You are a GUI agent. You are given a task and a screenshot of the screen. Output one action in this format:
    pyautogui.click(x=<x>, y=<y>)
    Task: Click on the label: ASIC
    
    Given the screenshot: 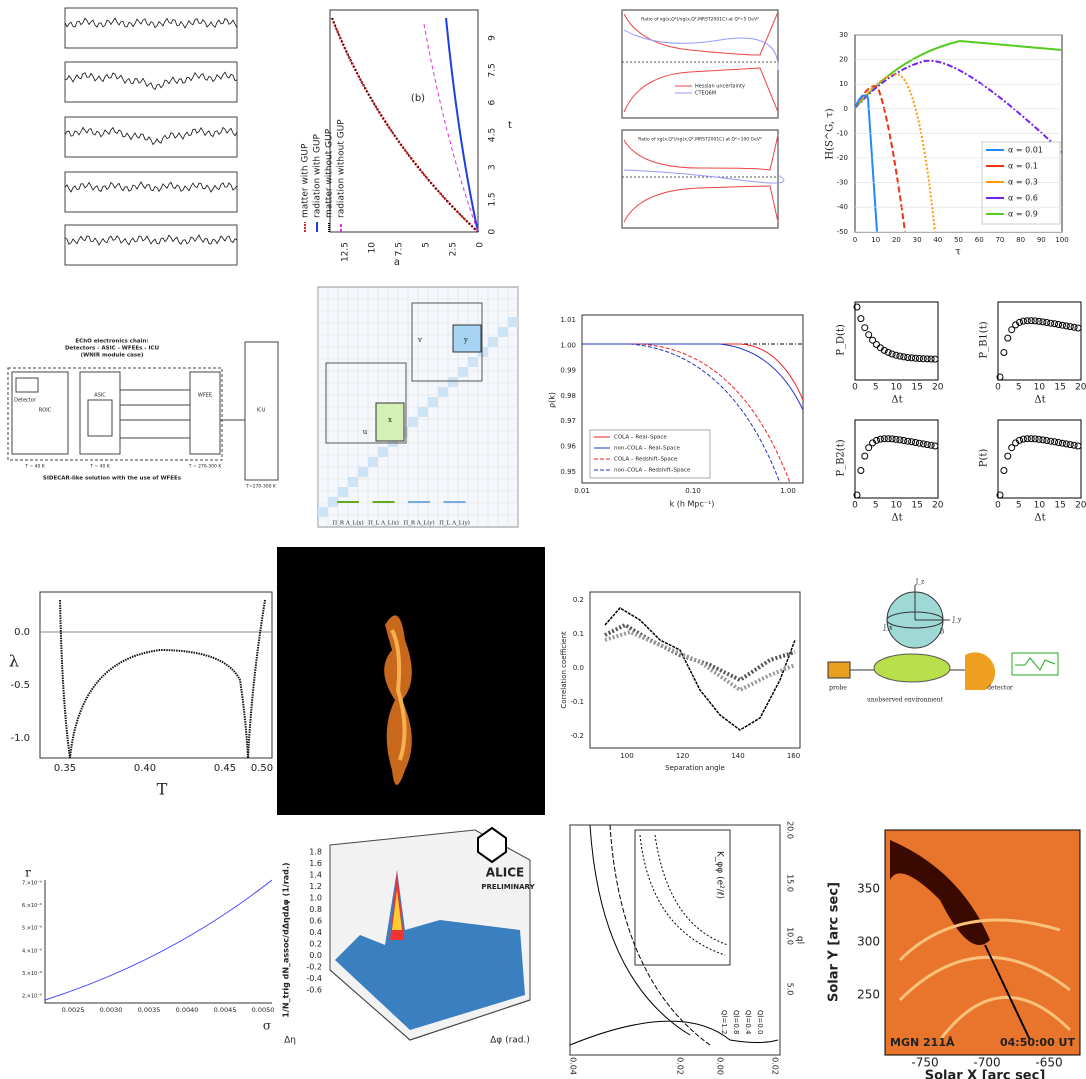 What is the action you would take?
    pyautogui.click(x=100, y=396)
    